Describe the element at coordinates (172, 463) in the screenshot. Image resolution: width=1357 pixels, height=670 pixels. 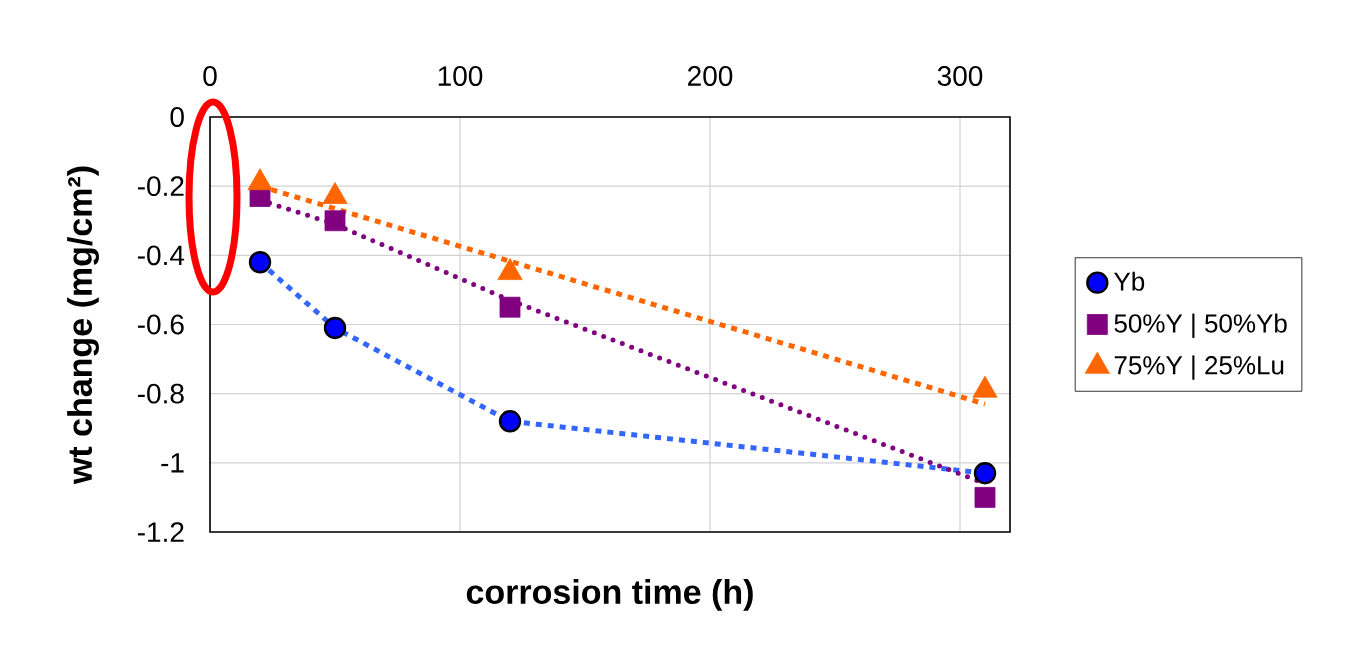
I see `y-tick-label: -1` at that location.